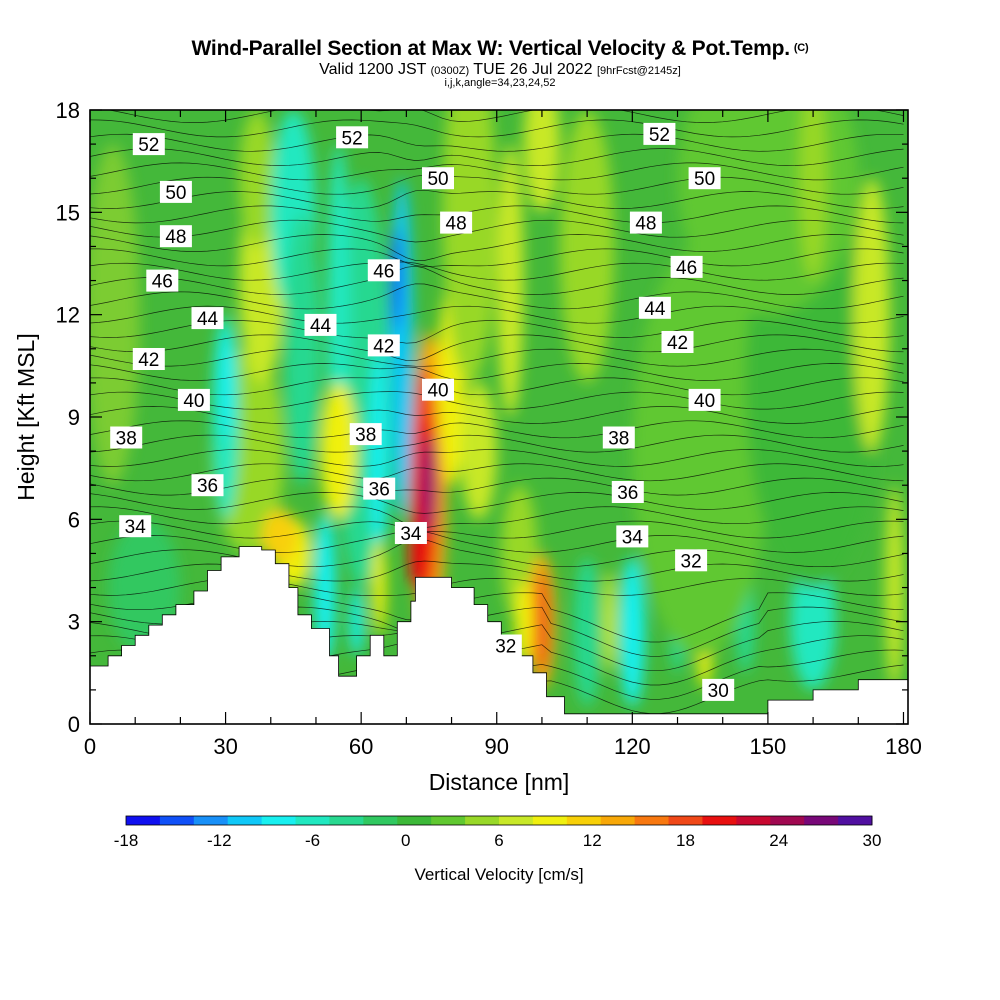 Image resolution: width=1000 pixels, height=1000 pixels. Describe the element at coordinates (778, 840) in the screenshot. I see `colorbar-tick-label: 24` at that location.